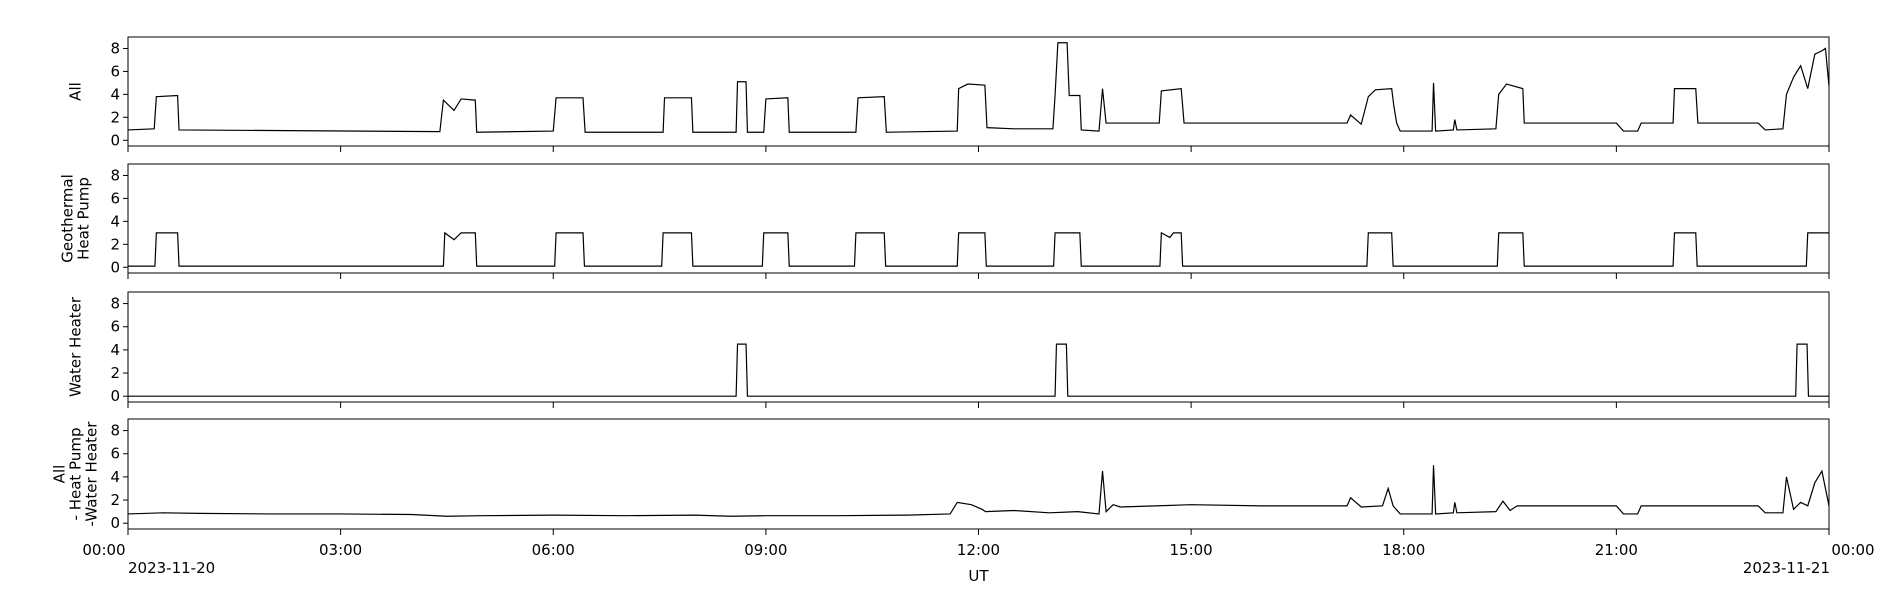 This screenshot has width=1903, height=607. What do you see at coordinates (340, 550) in the screenshot?
I see `x-tick-label: 03:00` at bounding box center [340, 550].